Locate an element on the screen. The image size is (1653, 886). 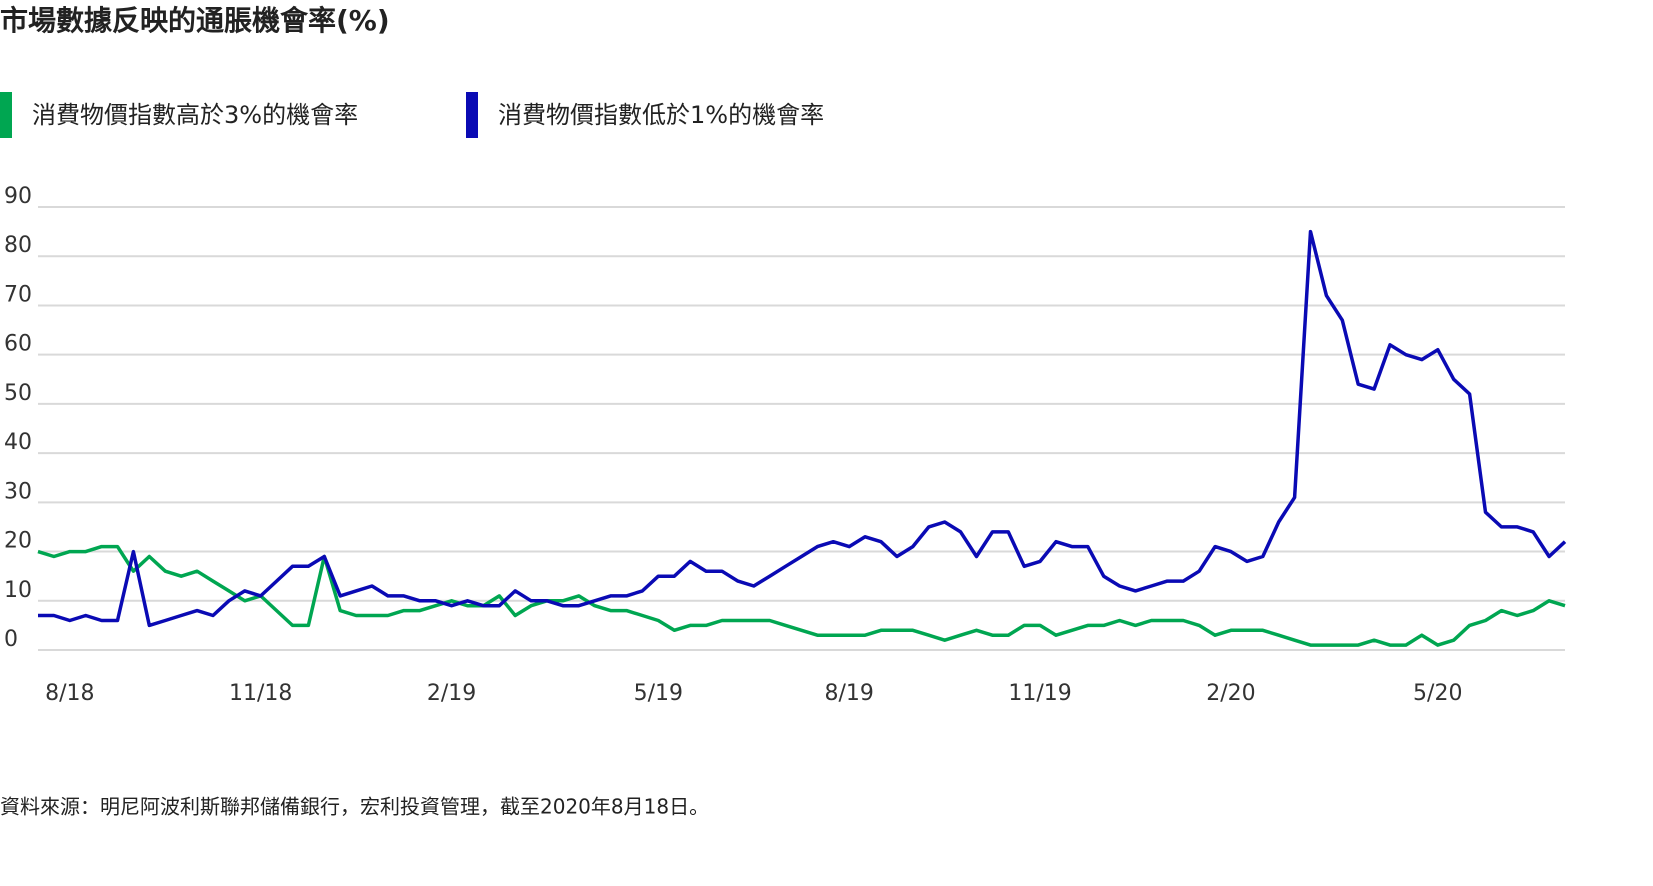
y-tick-label: 10 is located at coordinates (18, 590).